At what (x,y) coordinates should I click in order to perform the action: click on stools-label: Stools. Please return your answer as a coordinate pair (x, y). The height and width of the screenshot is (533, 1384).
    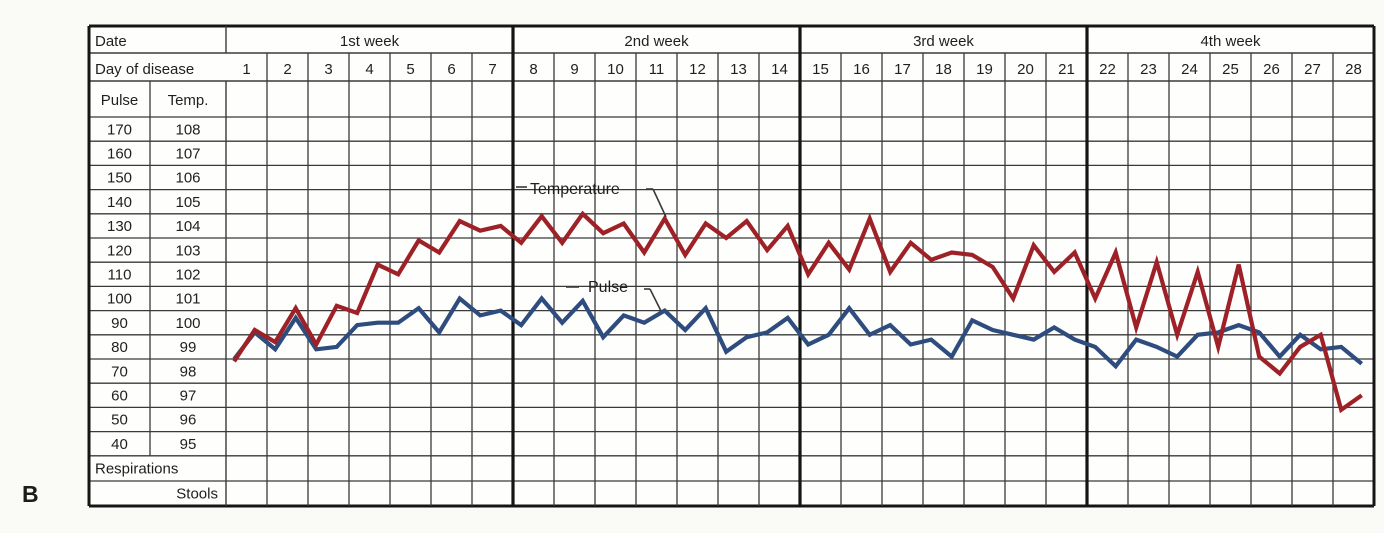
    Looking at the image, I should click on (197, 494).